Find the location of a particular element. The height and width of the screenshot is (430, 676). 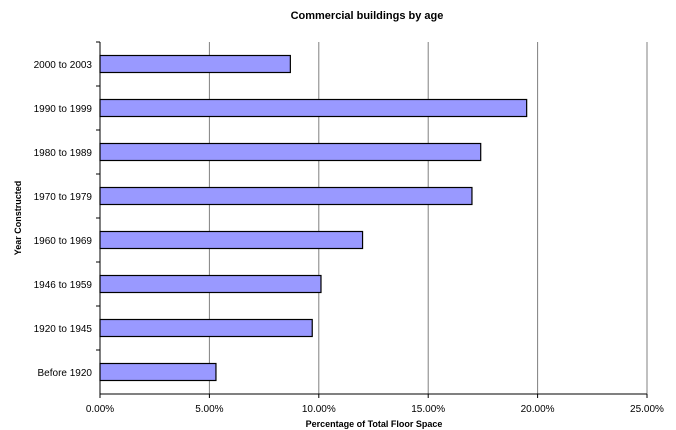

chart-title: Commercial buildings by age is located at coordinates (367, 16).